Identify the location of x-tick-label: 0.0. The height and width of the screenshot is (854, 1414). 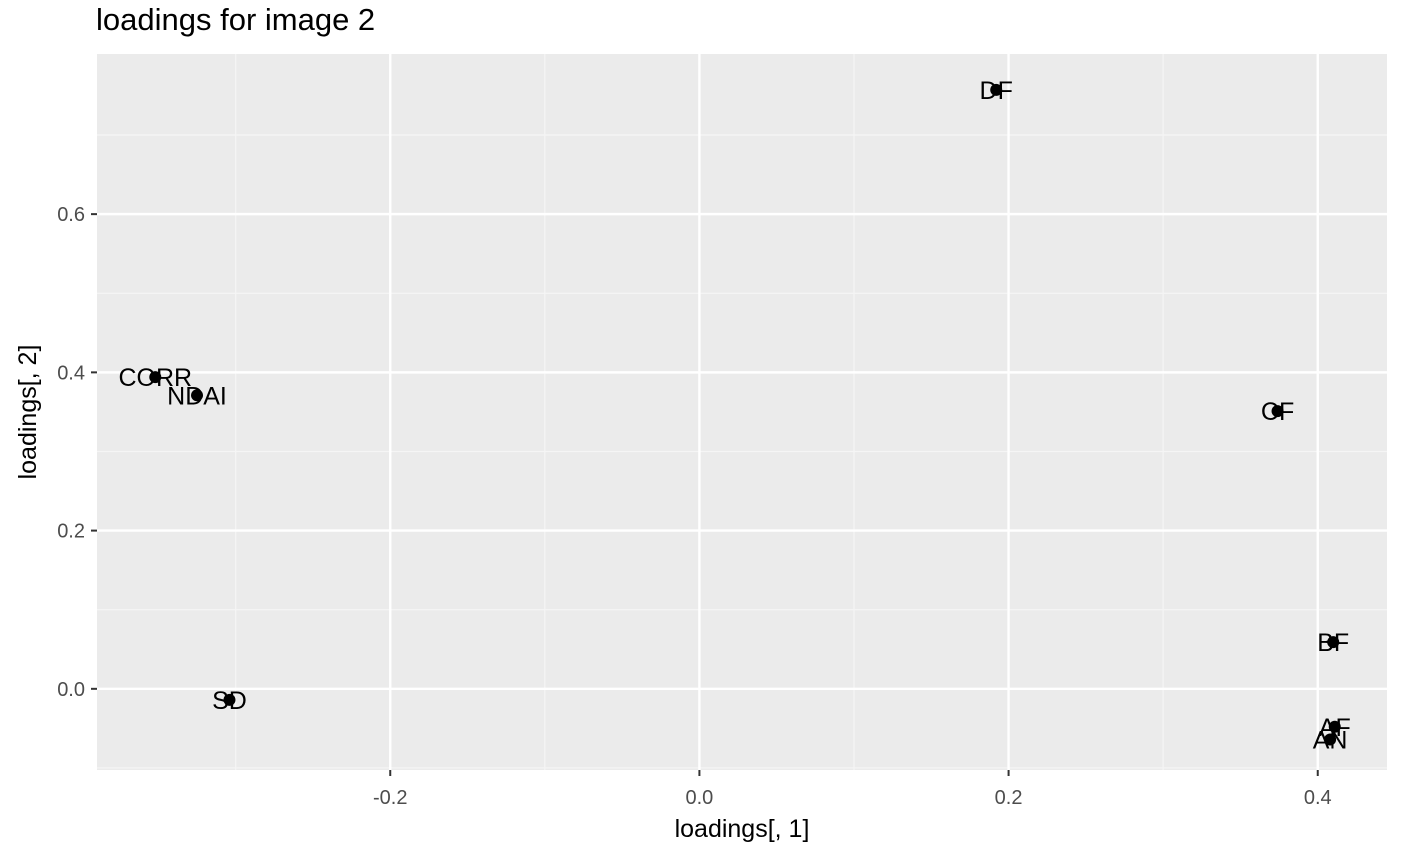
(700, 798).